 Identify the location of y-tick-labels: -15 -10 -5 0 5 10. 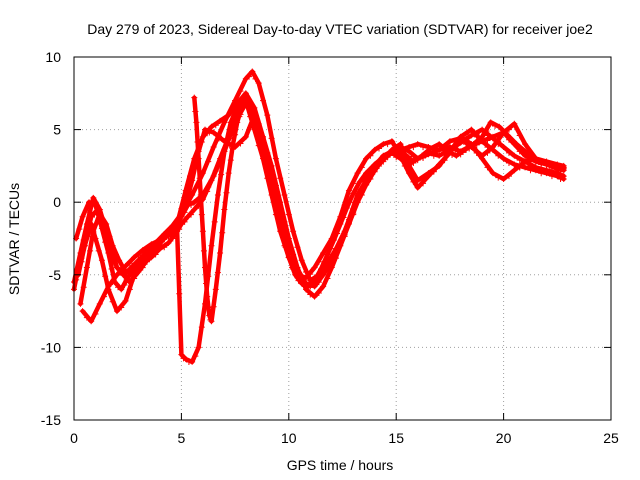
(51, 238).